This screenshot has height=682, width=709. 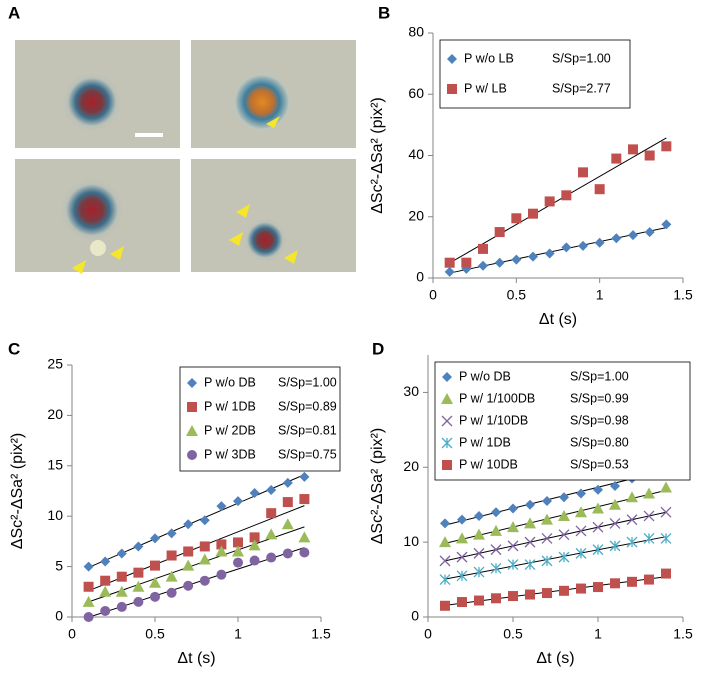 I want to click on y-tick-label: 15, so click(x=55, y=465).